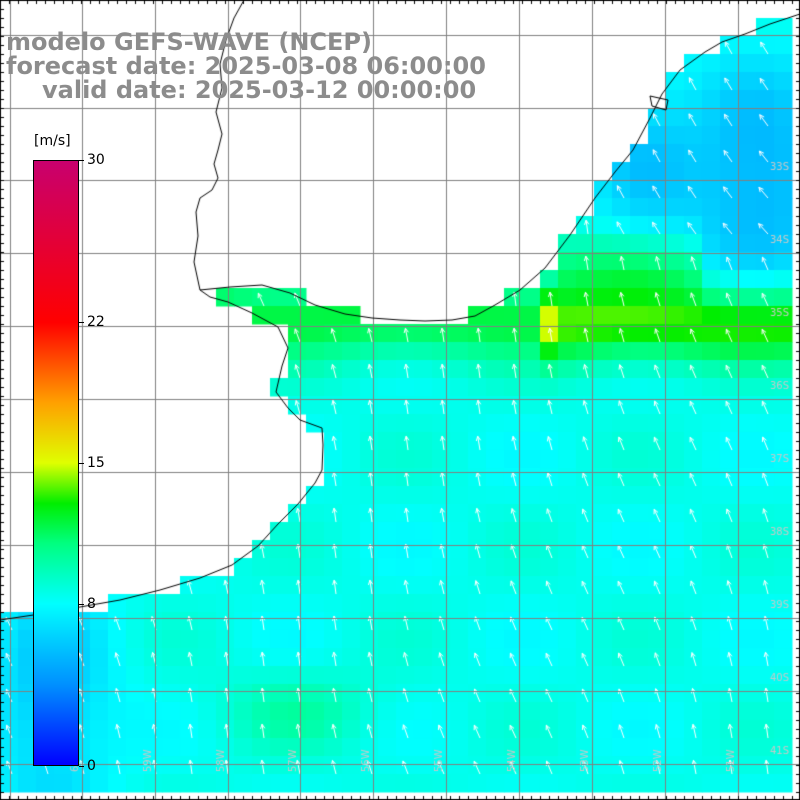  Describe the element at coordinates (52, 141) in the screenshot. I see `colorbar-unit-label: [m/s]` at that location.